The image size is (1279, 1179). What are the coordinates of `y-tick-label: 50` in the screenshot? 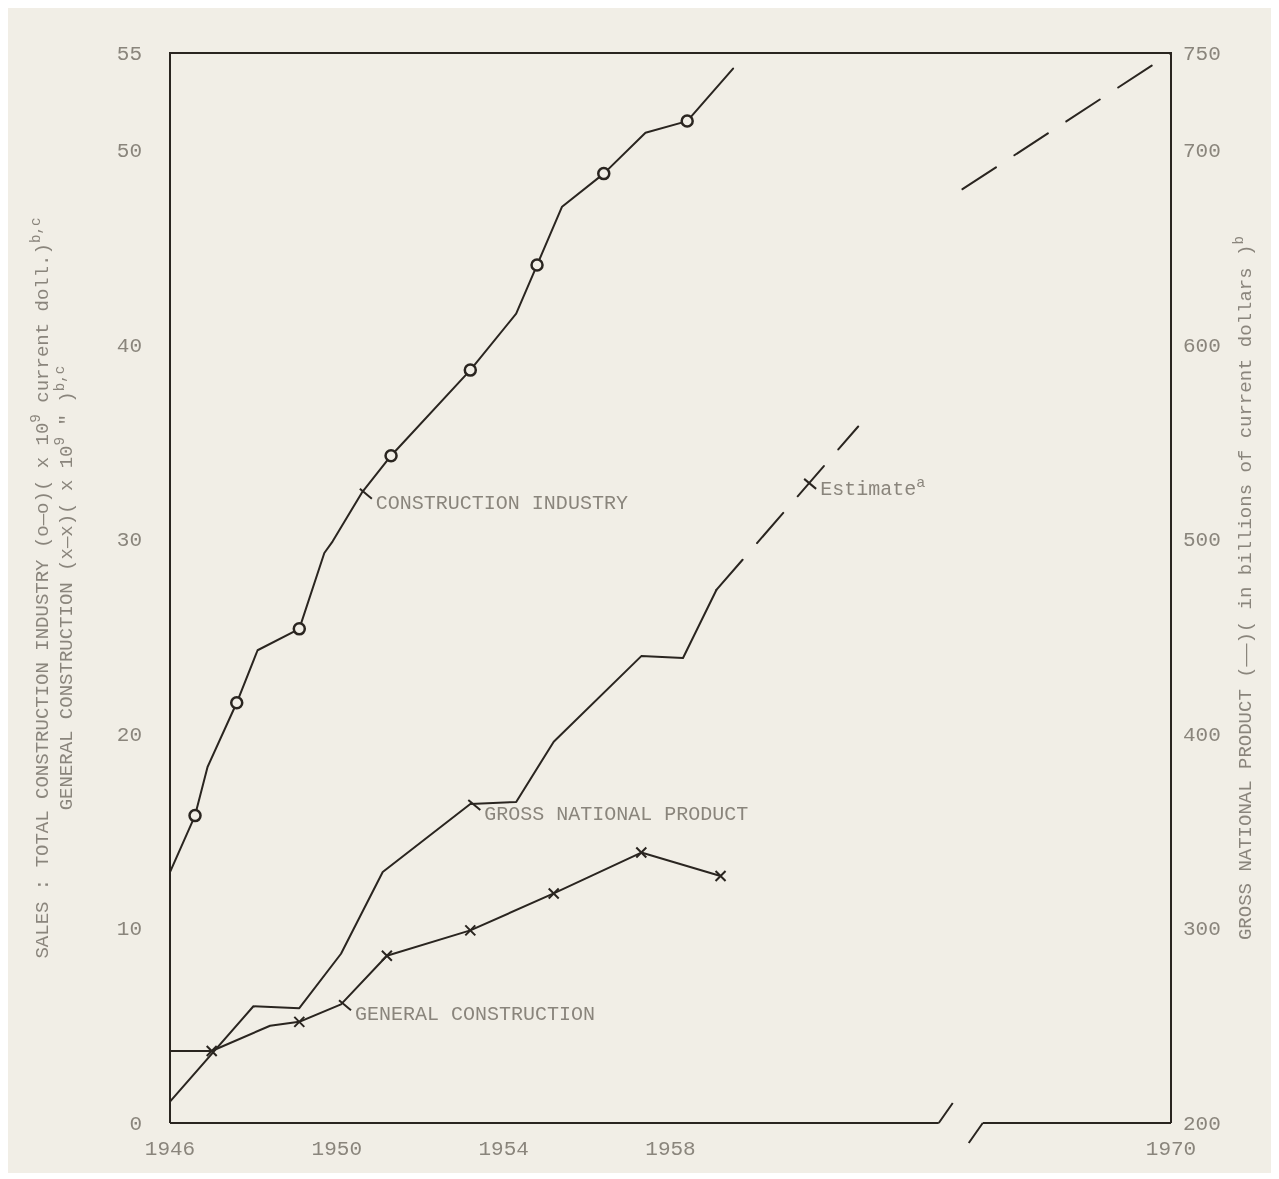 It's located at (129, 152).